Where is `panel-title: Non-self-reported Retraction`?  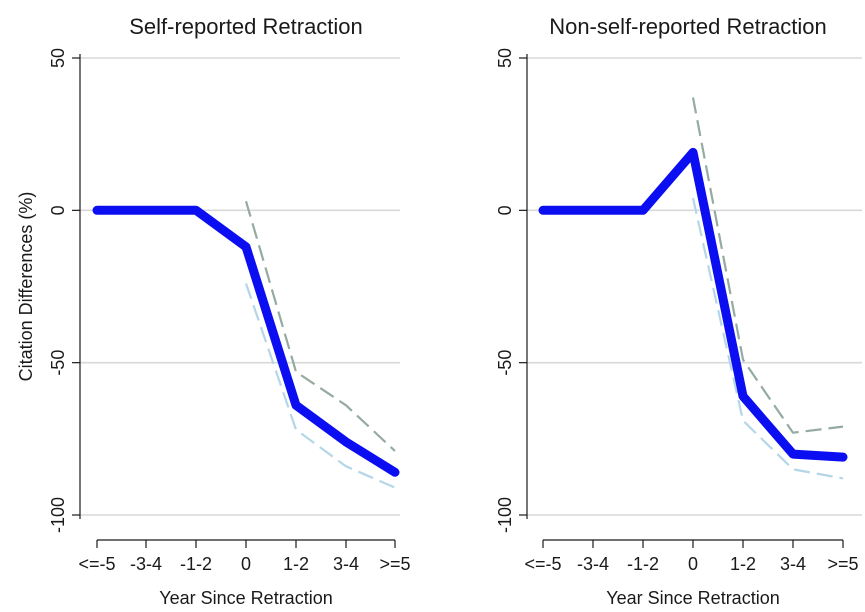
panel-title: Non-self-reported Retraction is located at coordinates (688, 26).